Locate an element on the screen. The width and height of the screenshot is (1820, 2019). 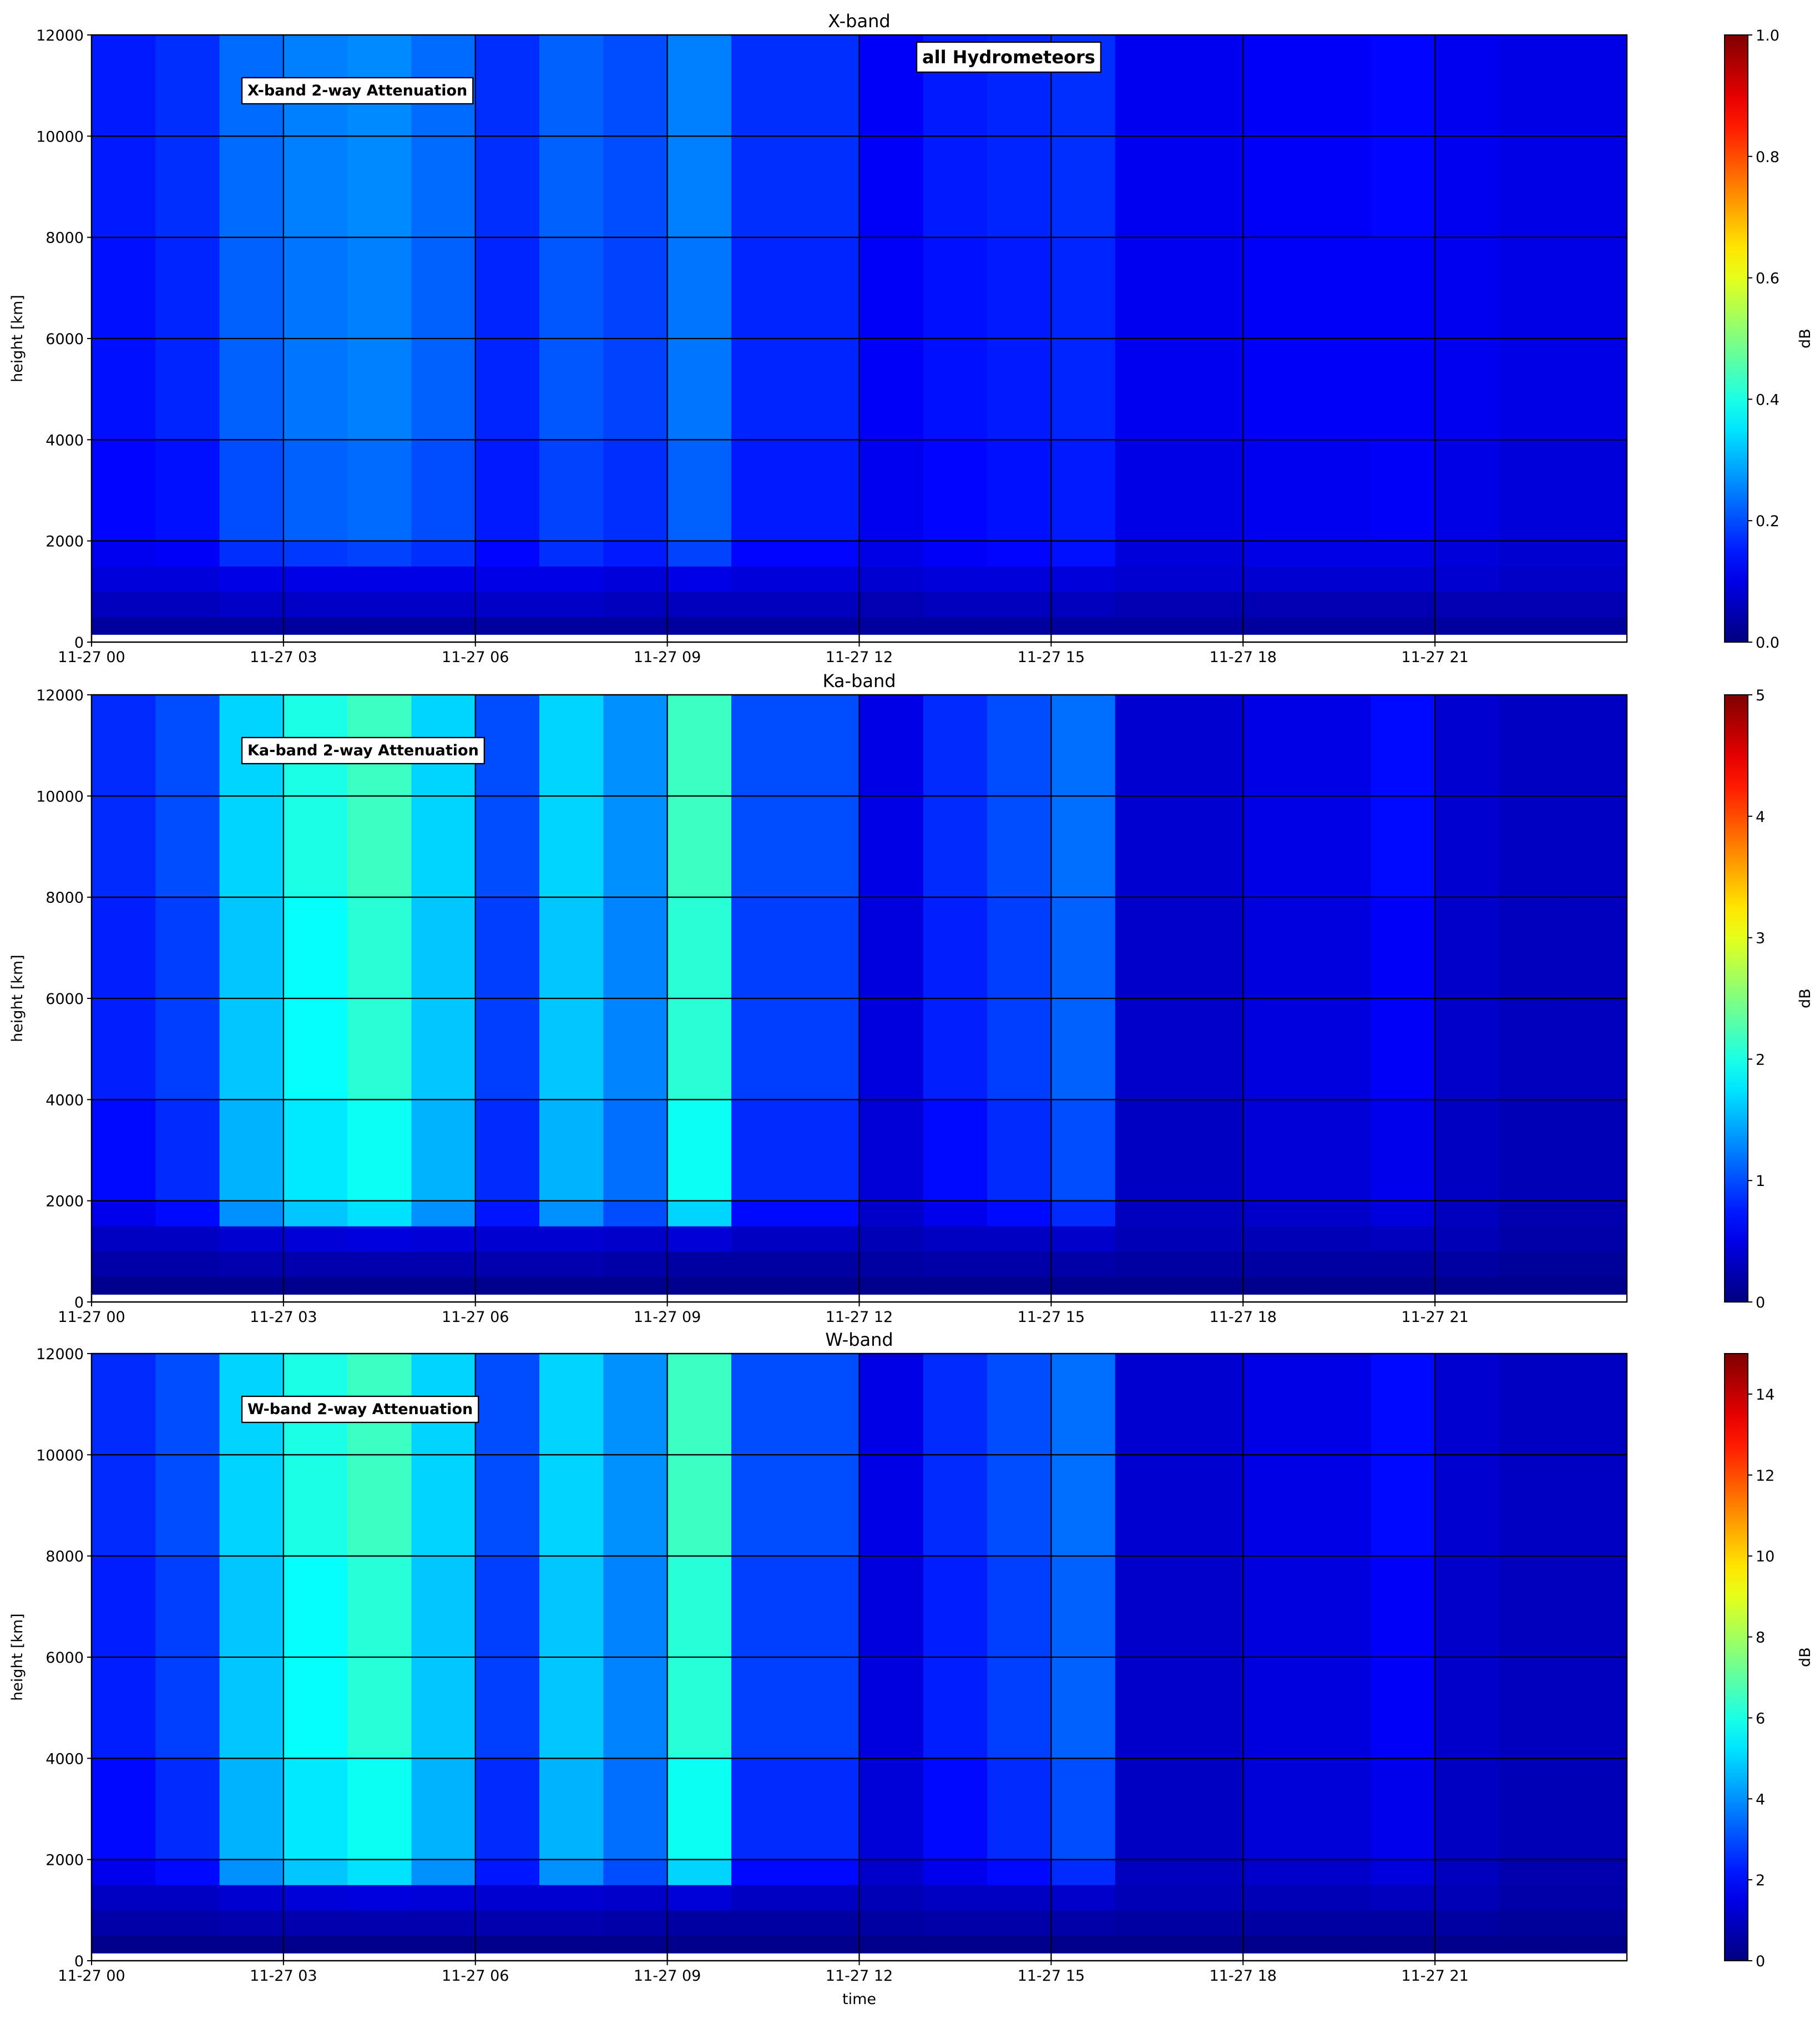
colorbar-tick-label: 4 is located at coordinates (1761, 1799).